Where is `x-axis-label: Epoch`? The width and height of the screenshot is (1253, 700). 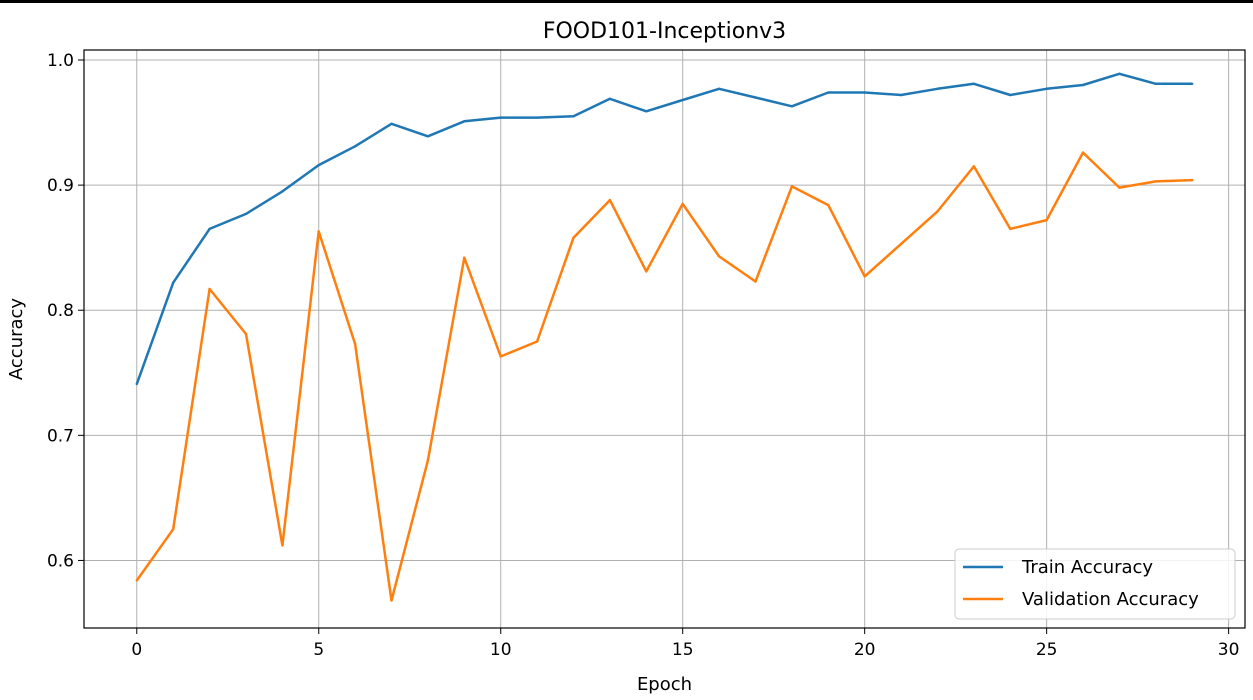
x-axis-label: Epoch is located at coordinates (664, 684).